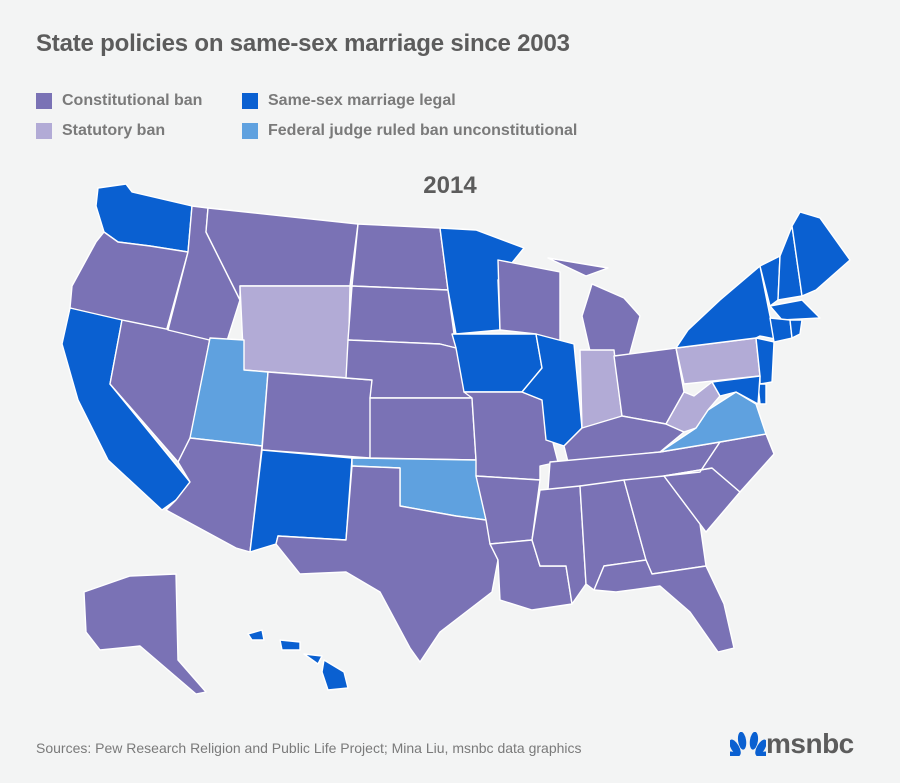 This screenshot has height=783, width=900. What do you see at coordinates (402, 317) in the screenshot?
I see `state-sd` at bounding box center [402, 317].